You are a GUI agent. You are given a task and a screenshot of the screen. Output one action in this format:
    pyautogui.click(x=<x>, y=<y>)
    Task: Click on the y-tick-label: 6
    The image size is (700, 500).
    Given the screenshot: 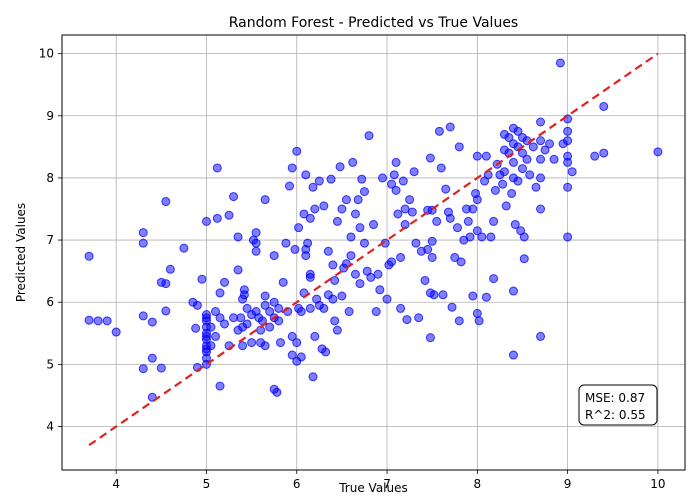 What is the action you would take?
    pyautogui.click(x=50, y=302)
    